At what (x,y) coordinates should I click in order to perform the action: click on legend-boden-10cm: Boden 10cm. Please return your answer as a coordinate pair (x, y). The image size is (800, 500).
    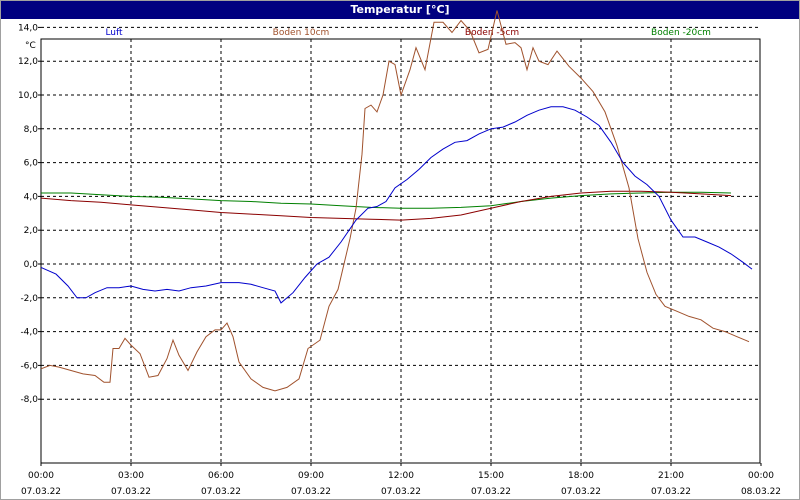
    Looking at the image, I should click on (301, 33).